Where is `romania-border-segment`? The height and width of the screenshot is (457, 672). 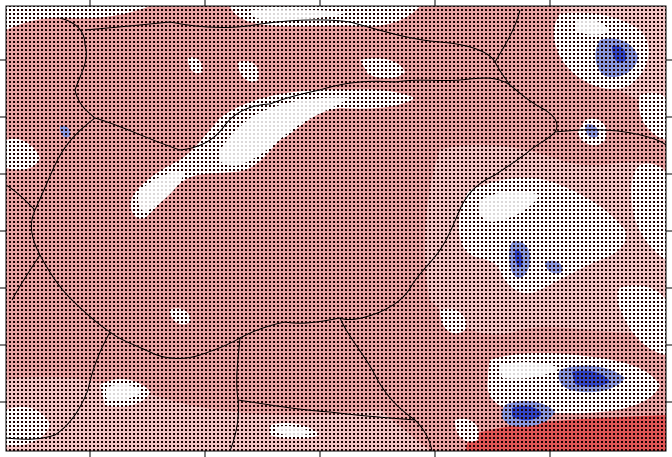 romania-border-segment is located at coordinates (610, 137).